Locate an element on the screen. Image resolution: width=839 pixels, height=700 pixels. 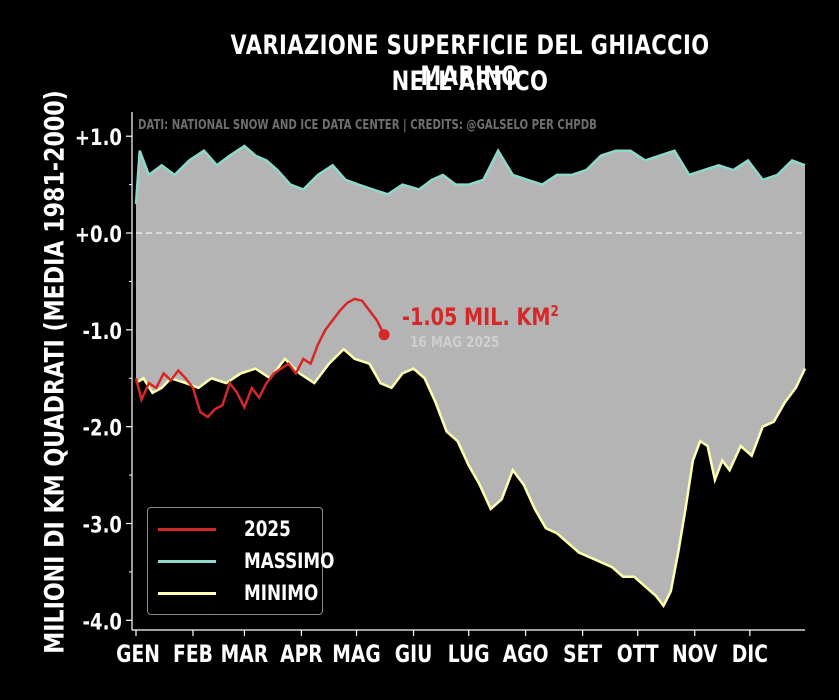
y-tick-label: -1.0 is located at coordinates (102, 331).